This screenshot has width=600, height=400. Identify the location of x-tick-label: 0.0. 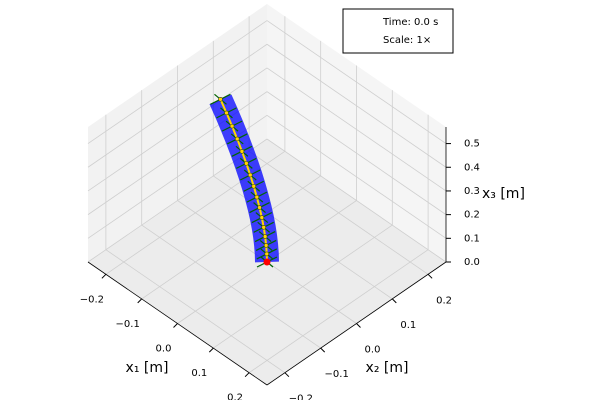
(164, 349).